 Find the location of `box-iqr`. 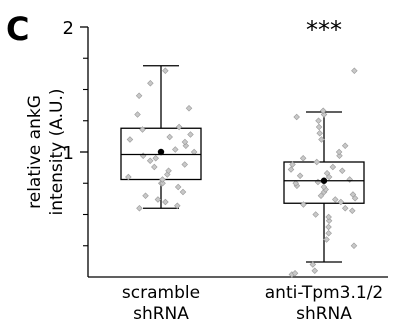

box-iqr is located at coordinates (324, 182).